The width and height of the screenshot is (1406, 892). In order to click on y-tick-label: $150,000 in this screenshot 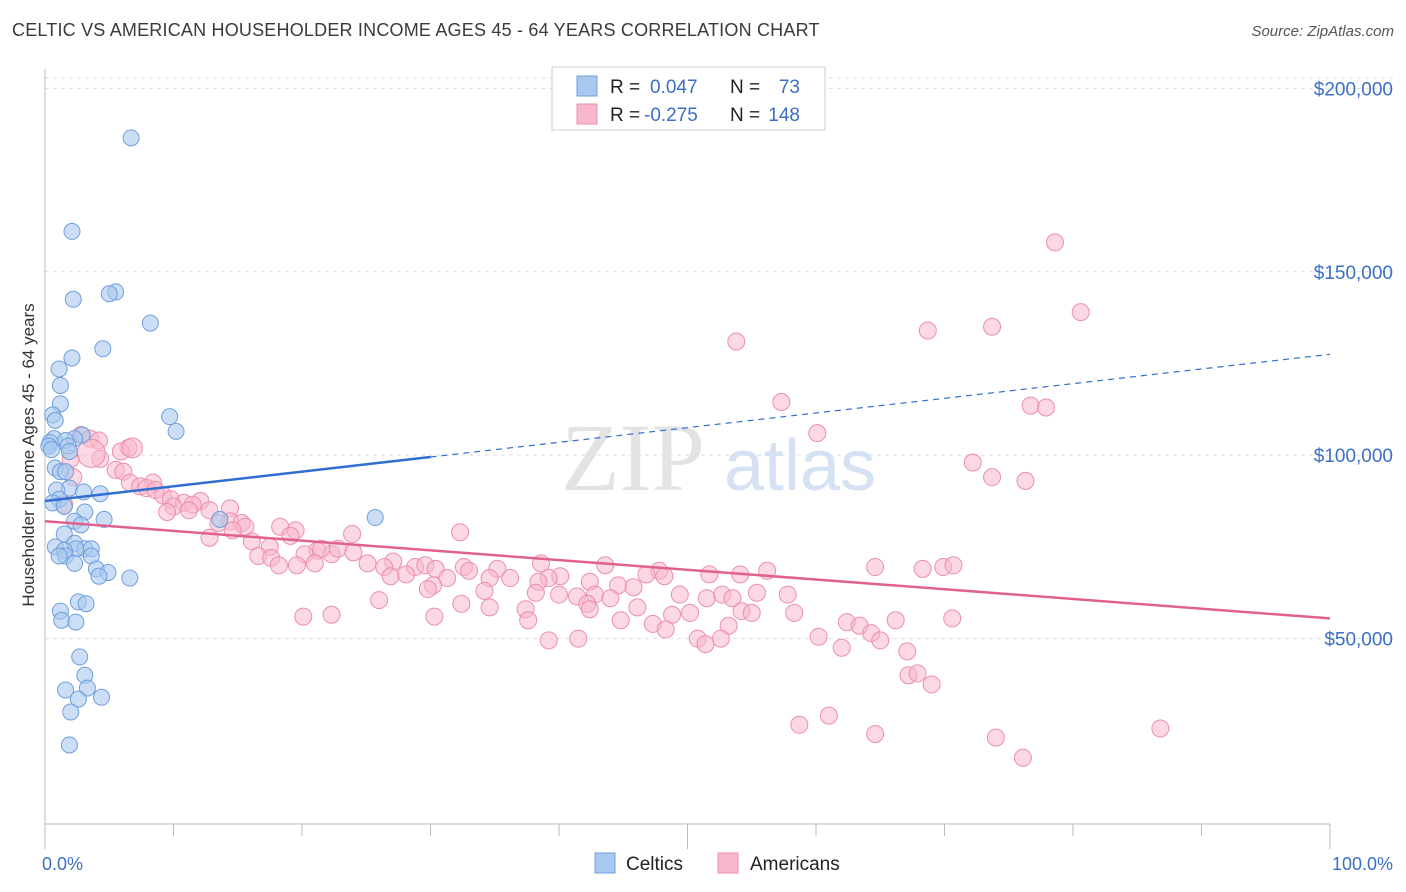, I will do `click(1353, 273)`.